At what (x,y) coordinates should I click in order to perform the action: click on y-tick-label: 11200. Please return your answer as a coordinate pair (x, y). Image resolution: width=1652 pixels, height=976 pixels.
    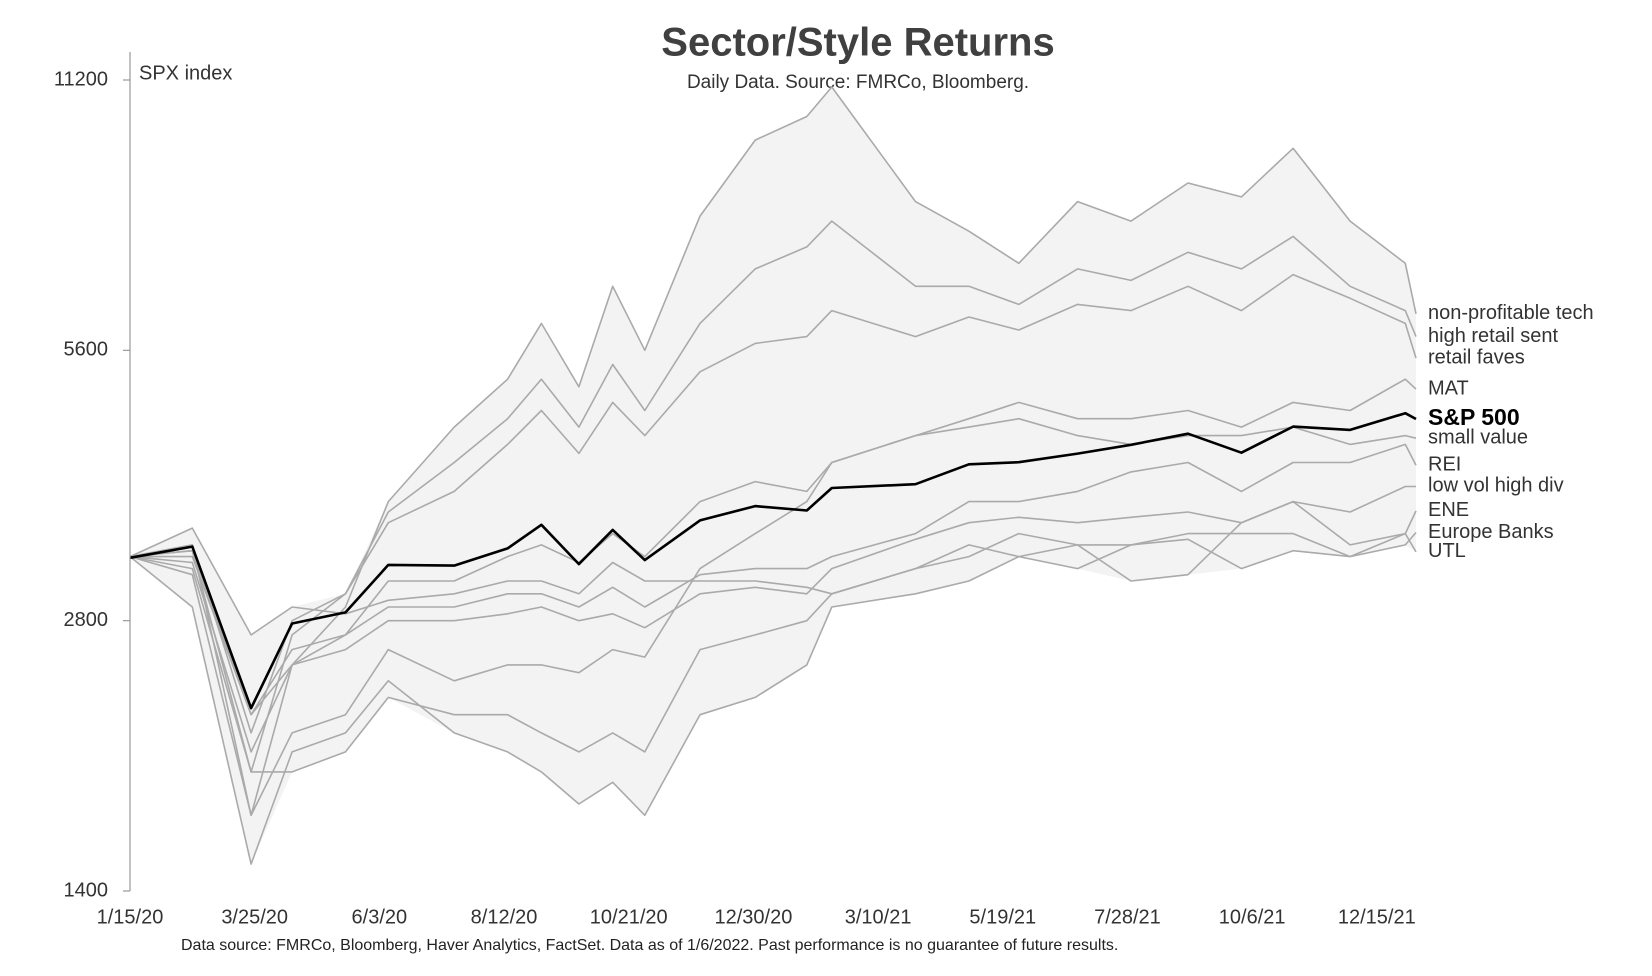
    Looking at the image, I should click on (81, 79).